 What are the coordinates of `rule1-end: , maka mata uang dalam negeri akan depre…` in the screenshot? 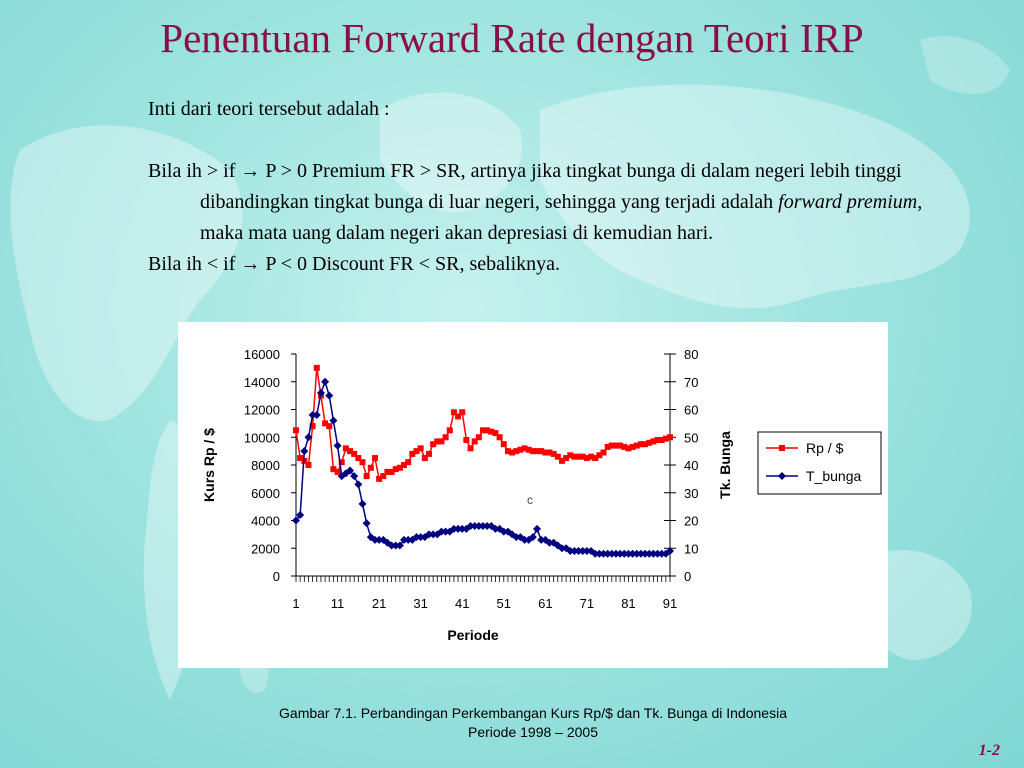 It's located at (561, 217).